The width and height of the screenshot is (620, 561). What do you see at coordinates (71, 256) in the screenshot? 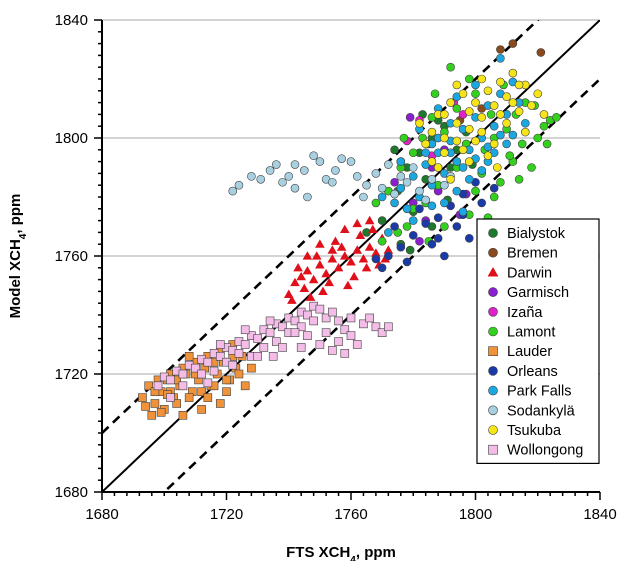
I see `y-tick-label-1760: 1760` at bounding box center [71, 256].